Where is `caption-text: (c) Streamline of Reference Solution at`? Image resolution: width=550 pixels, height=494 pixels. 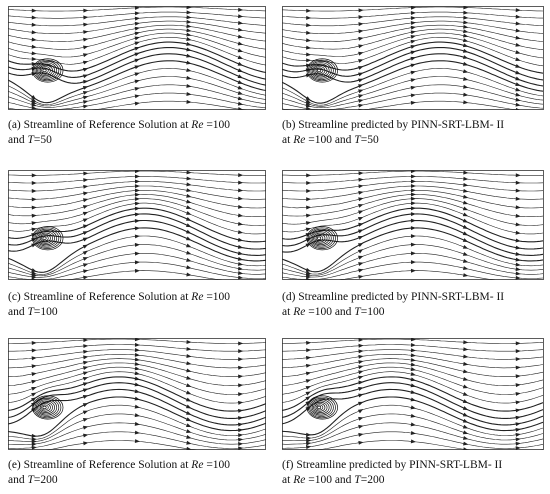
caption-text: (c) Streamline of Reference Solution at is located at coordinates (100, 297).